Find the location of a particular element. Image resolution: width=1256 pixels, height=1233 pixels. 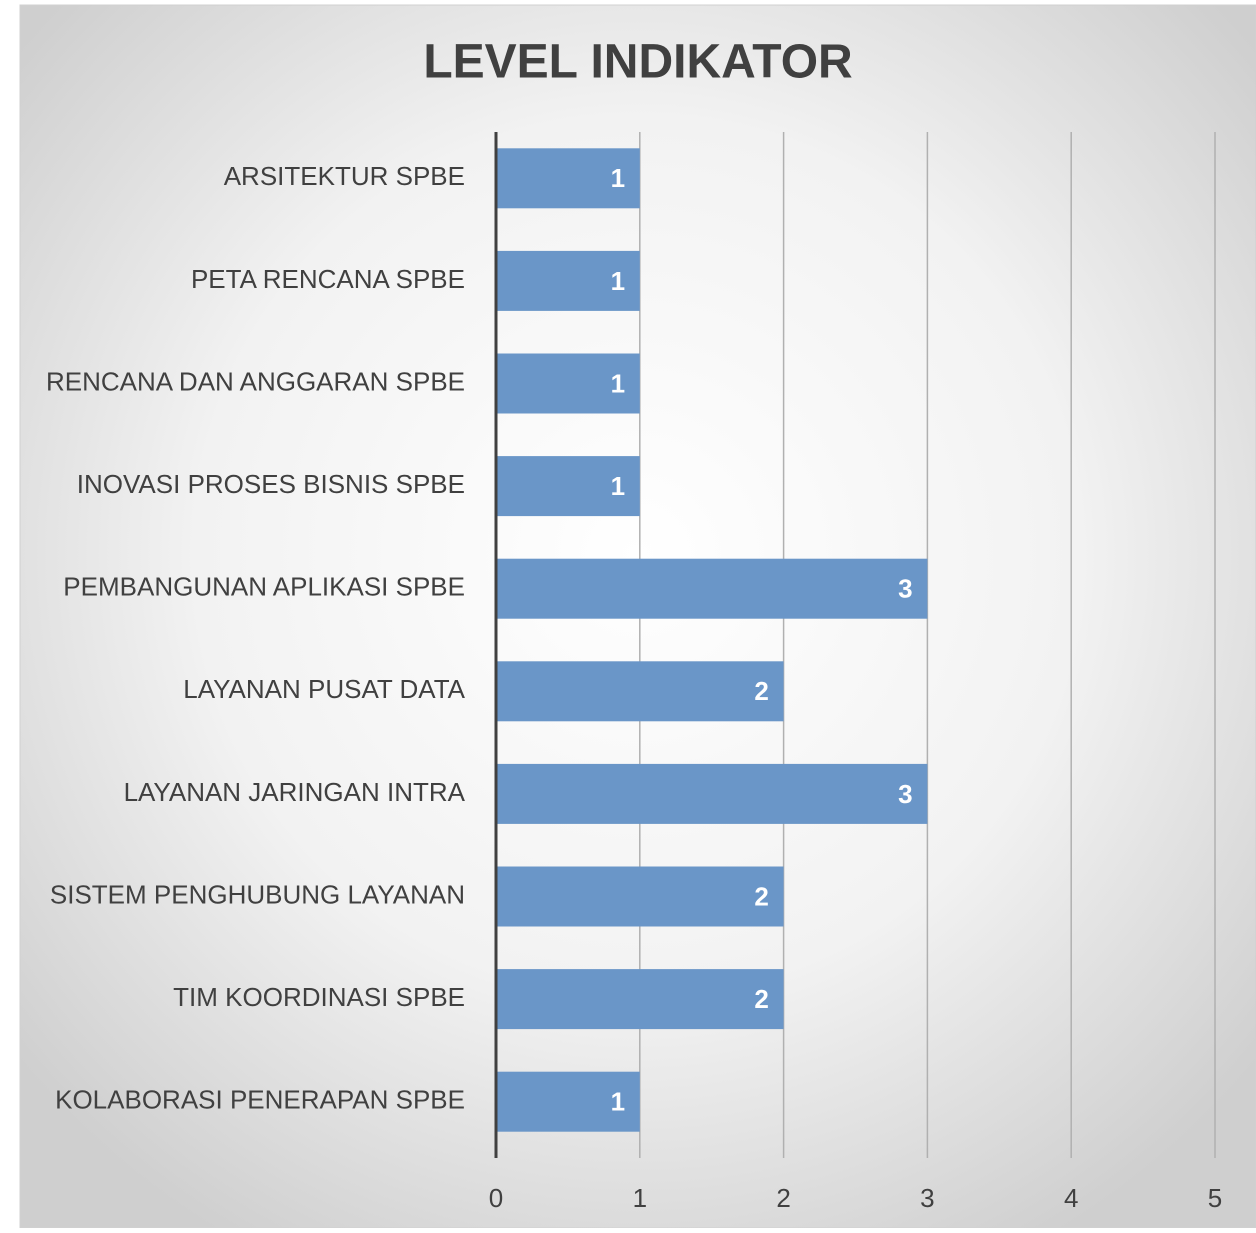

x-tick-label: 4 is located at coordinates (1071, 1198).